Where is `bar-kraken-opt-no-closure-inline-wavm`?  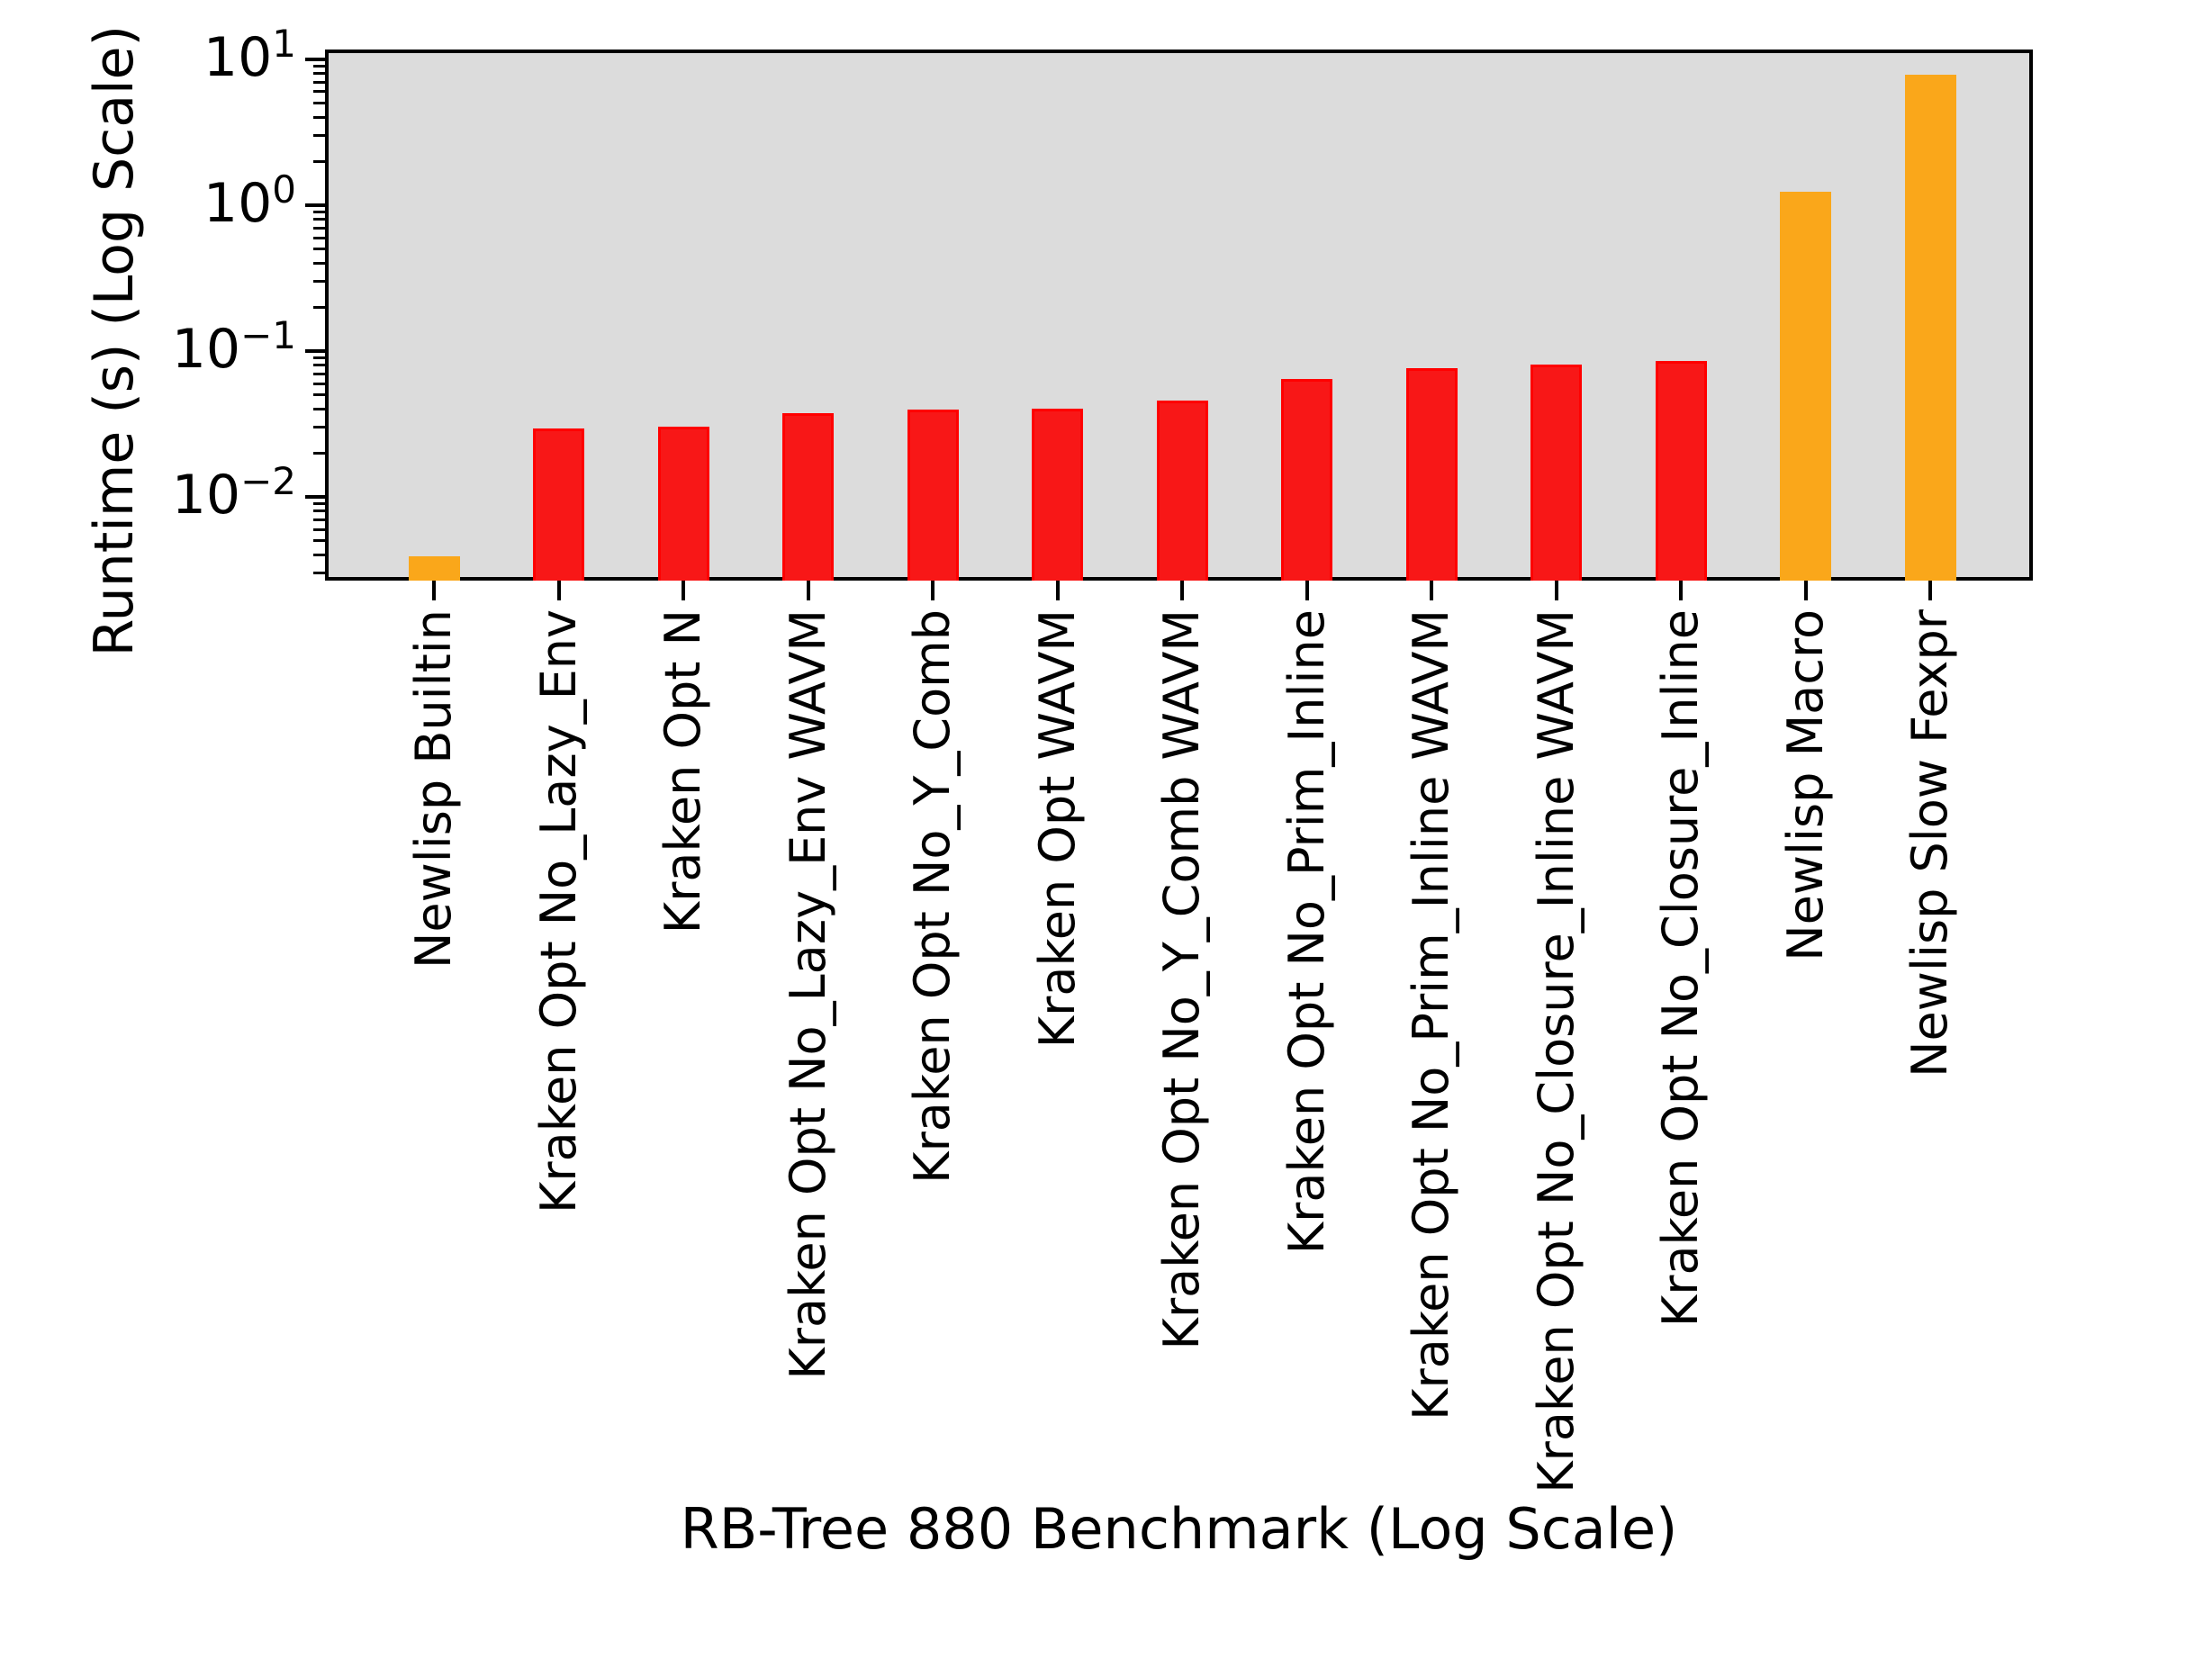 bar-kraken-opt-no-closure-inline-wavm is located at coordinates (1556, 473).